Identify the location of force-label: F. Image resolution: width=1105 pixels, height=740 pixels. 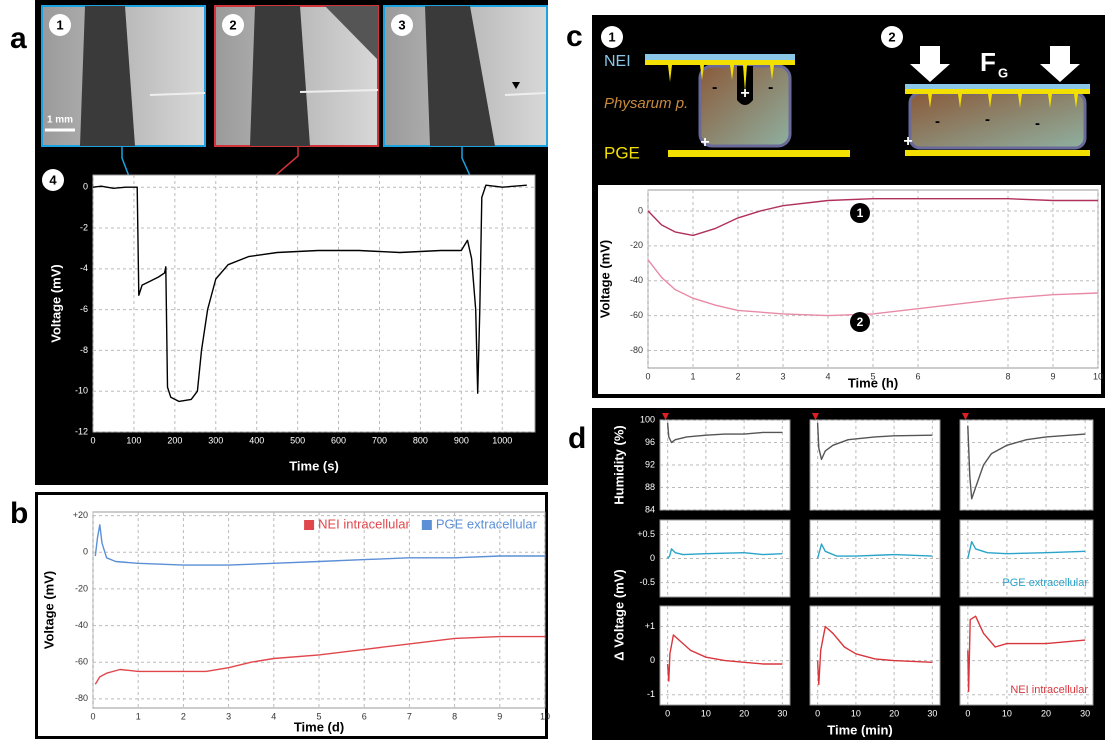
(988, 62).